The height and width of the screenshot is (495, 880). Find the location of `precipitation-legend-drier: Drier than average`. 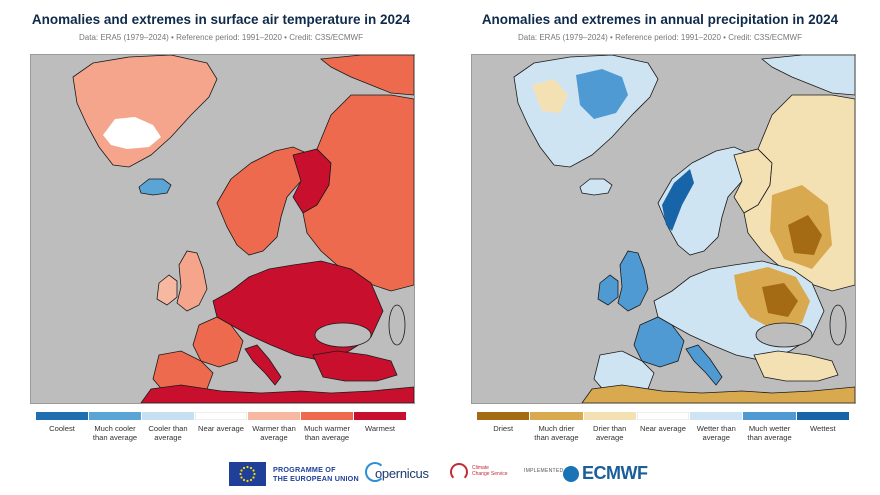

precipitation-legend-drier: Drier than average is located at coordinates (609, 432).